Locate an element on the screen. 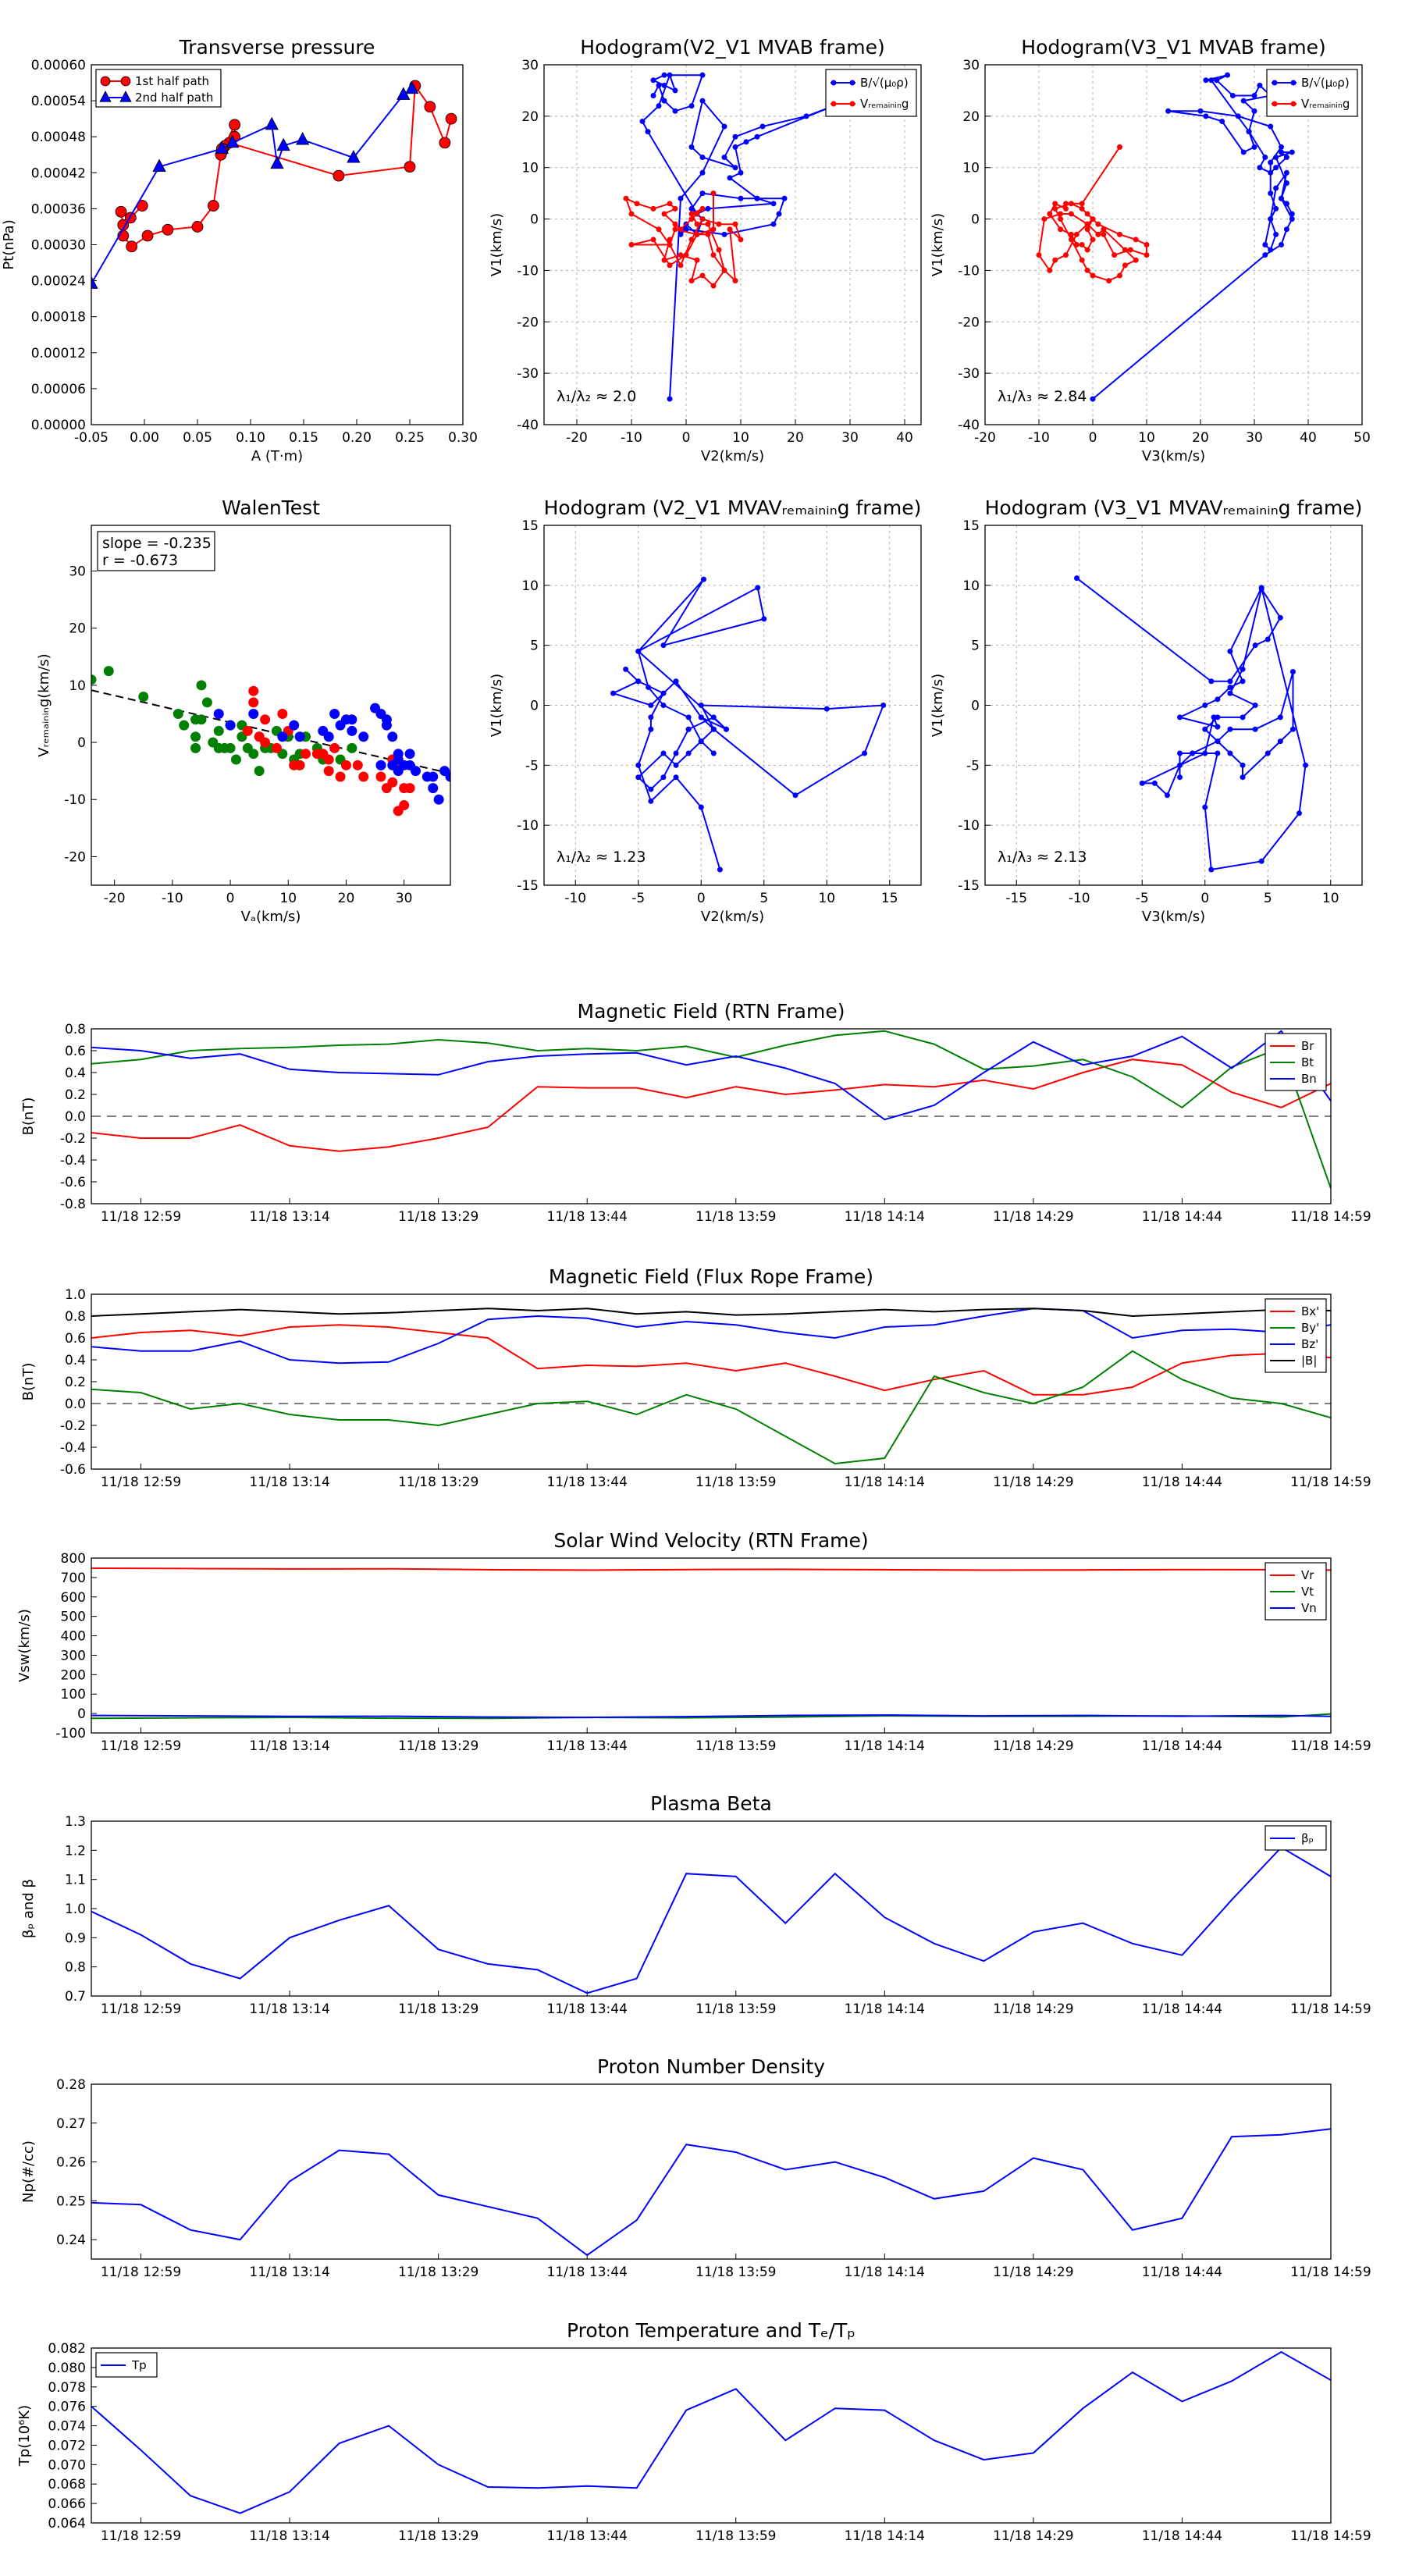 This screenshot has width=1405, height=2576. mag_fr-ytick-label: 0.0 is located at coordinates (76, 1404).